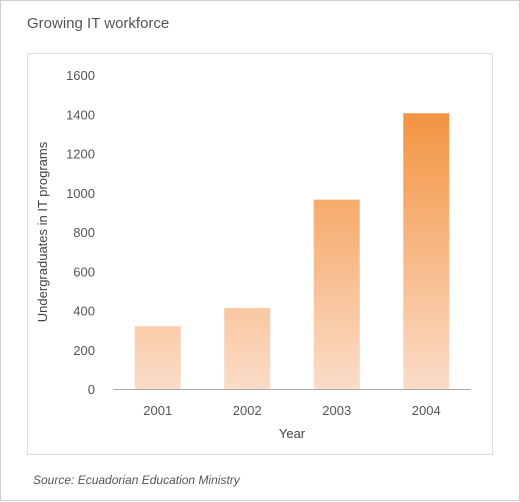  Describe the element at coordinates (84, 350) in the screenshot. I see `y-tick-label: 200` at that location.